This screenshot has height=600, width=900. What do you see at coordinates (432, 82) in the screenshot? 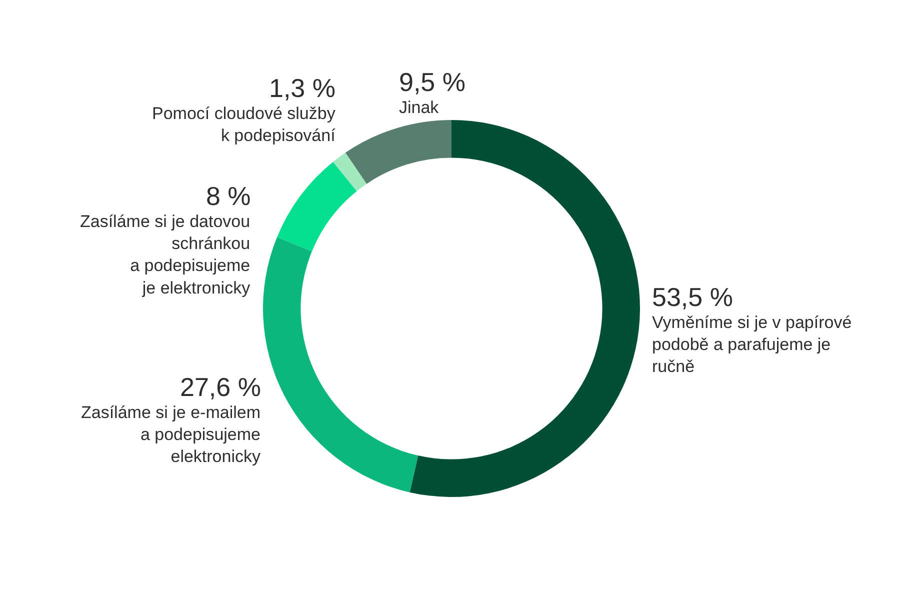
I see `data-label: 9,5 %` at bounding box center [432, 82].